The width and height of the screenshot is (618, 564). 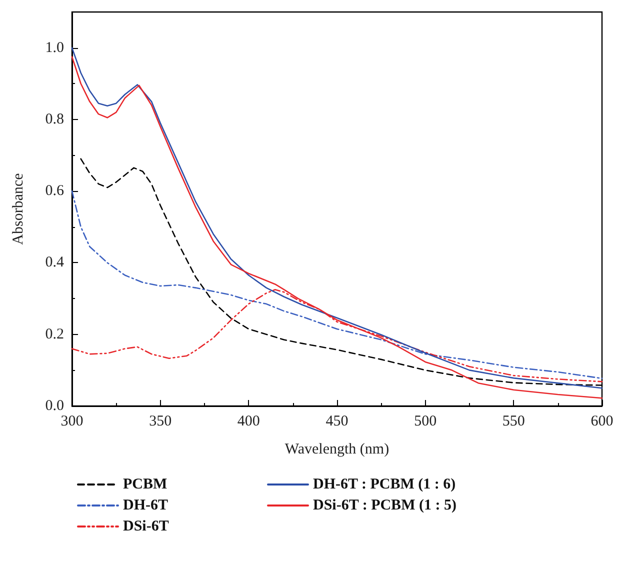 I want to click on x-tick-label: 350, so click(x=160, y=422).